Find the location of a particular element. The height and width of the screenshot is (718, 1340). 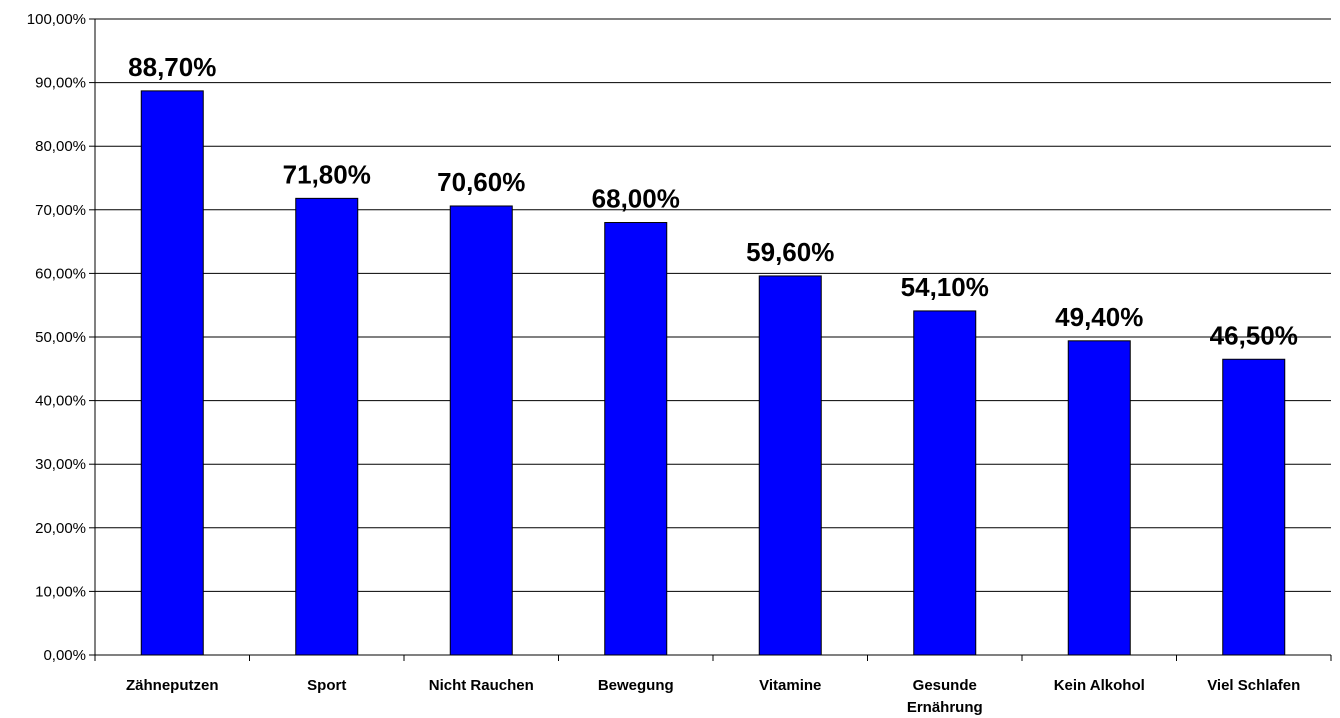

data-label: 59,60% is located at coordinates (790, 252).